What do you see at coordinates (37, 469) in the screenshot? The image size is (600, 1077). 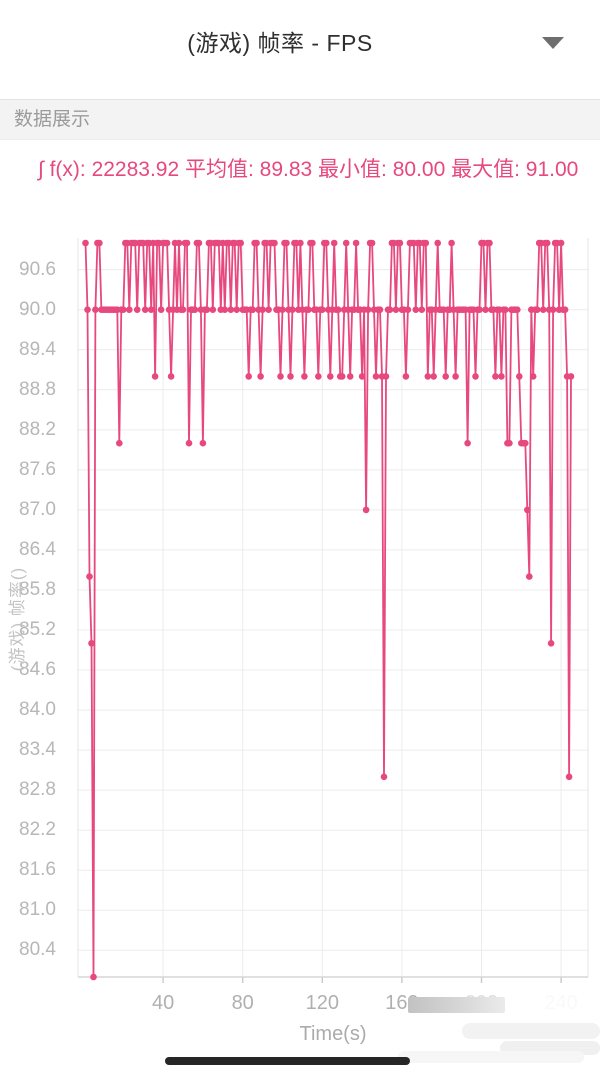 I see `y-axis-tick-label: 87.6` at bounding box center [37, 469].